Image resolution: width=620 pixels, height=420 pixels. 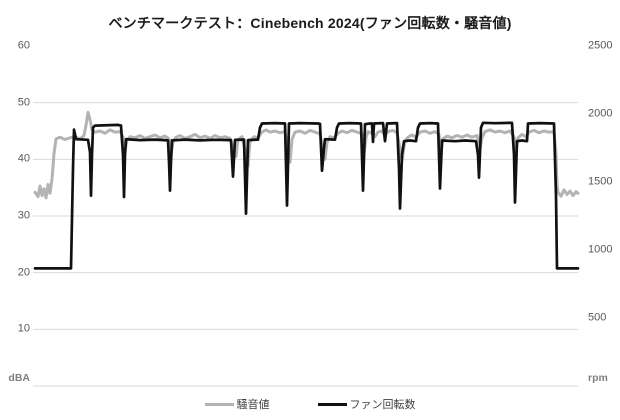 I want to click on legend-label-fan: ファン回転数, so click(x=382, y=405).